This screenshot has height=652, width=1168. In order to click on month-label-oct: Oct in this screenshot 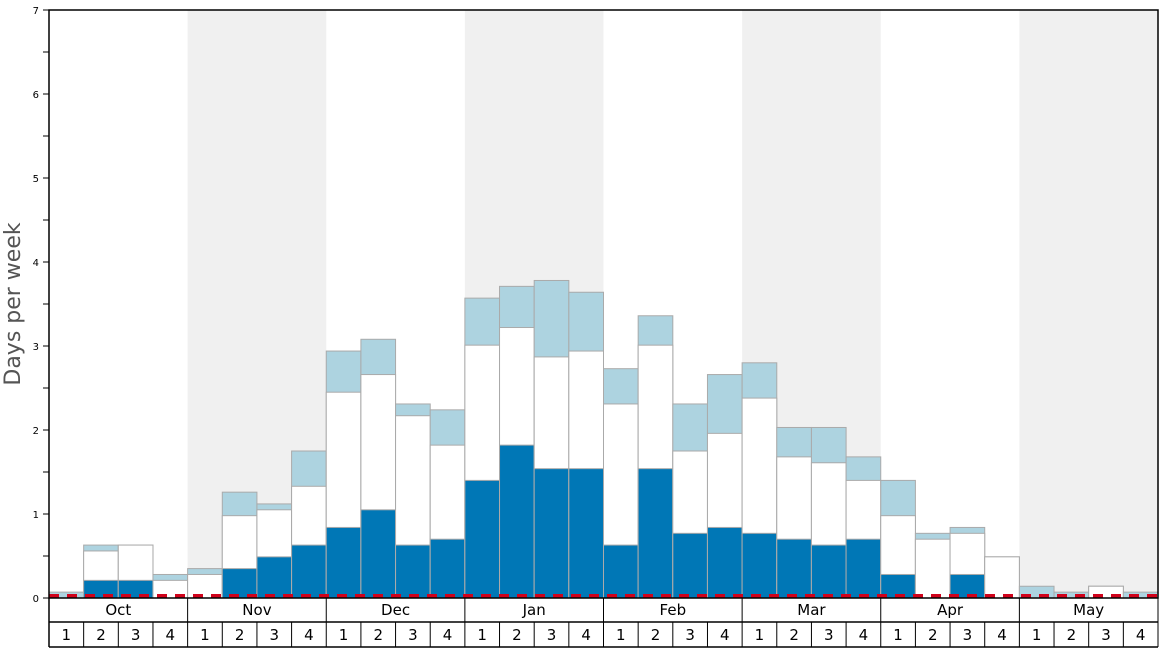, I will do `click(118, 610)`.